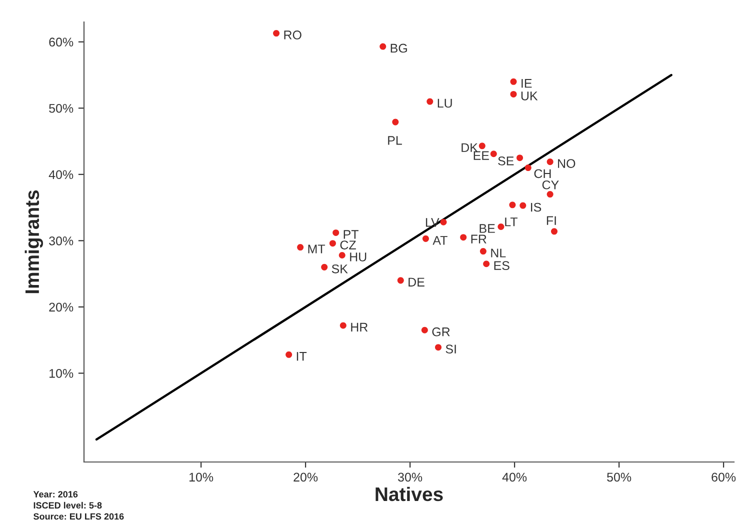 This screenshot has width=739, height=528. What do you see at coordinates (440, 240) in the screenshot?
I see `annotation: AT` at bounding box center [440, 240].